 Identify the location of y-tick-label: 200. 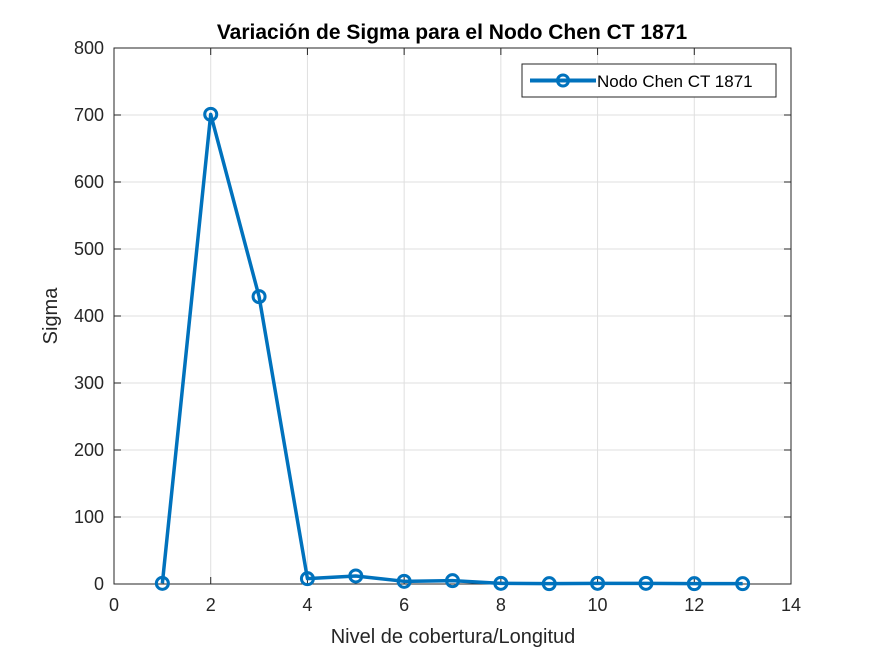
(89, 450).